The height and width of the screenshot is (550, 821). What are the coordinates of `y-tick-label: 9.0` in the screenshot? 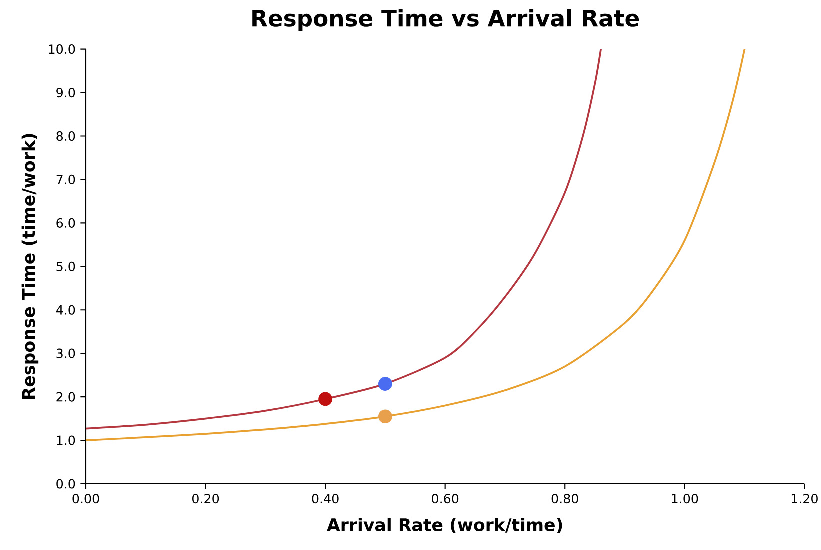 It's located at (66, 93).